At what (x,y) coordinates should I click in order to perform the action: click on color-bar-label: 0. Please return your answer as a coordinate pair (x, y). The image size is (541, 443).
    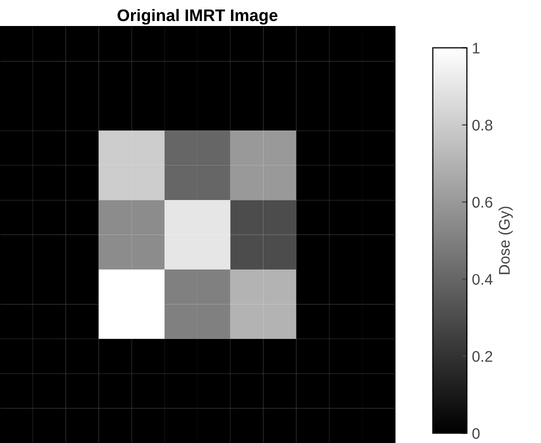
    Looking at the image, I should click on (476, 433).